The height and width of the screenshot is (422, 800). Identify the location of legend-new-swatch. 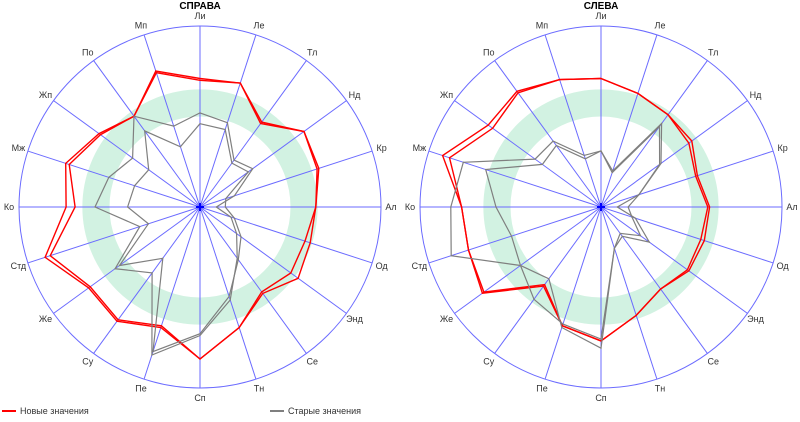
(9, 411).